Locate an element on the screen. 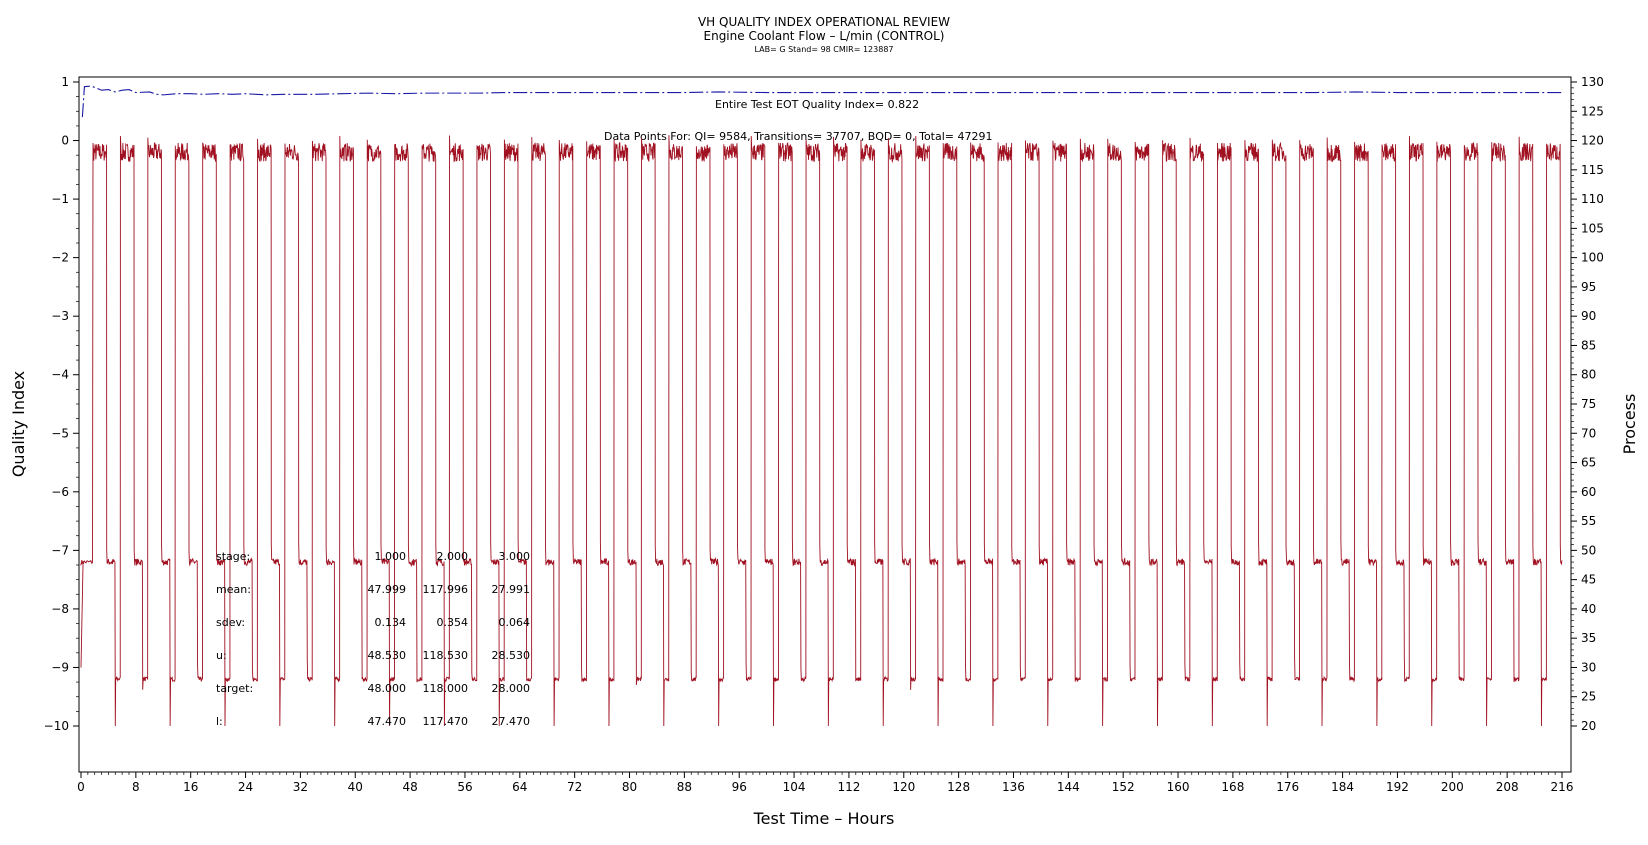 The image size is (1648, 845). y-axis-label-left: Quality Index is located at coordinates (18, 424).